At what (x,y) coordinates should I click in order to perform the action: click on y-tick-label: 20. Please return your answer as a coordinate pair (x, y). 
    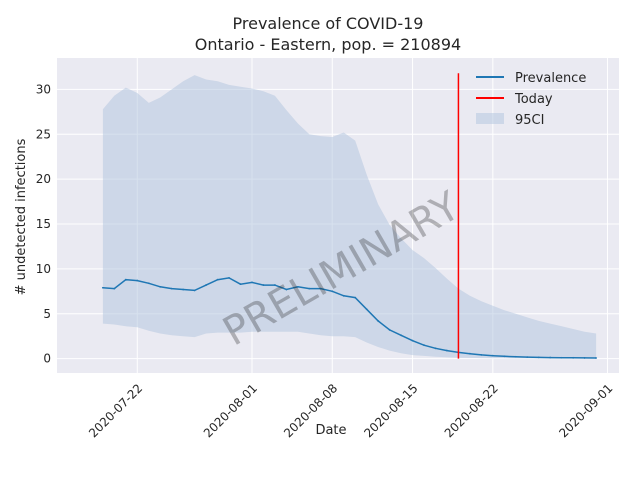
    Looking at the image, I should click on (43, 179).